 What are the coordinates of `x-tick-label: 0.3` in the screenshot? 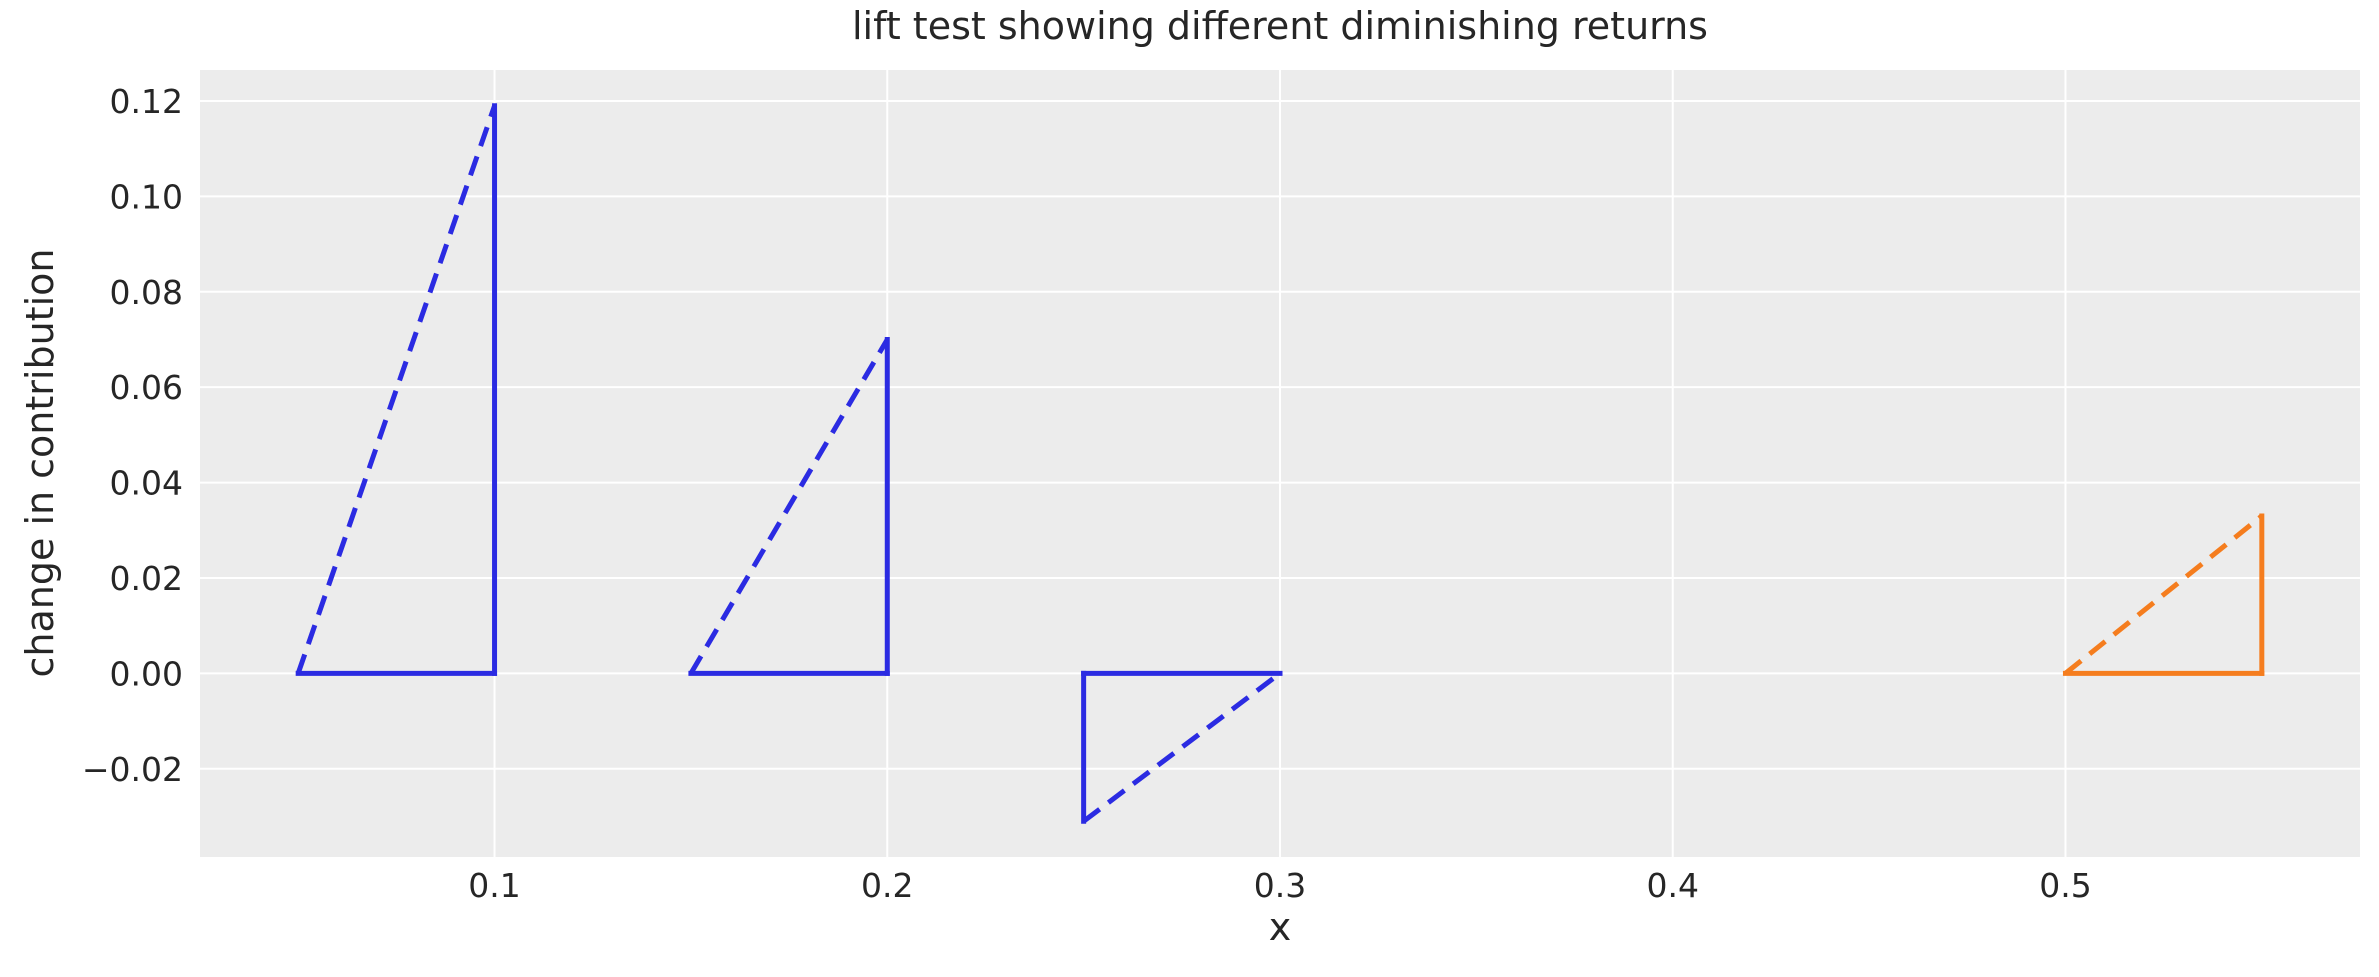 It's located at (1280, 885).